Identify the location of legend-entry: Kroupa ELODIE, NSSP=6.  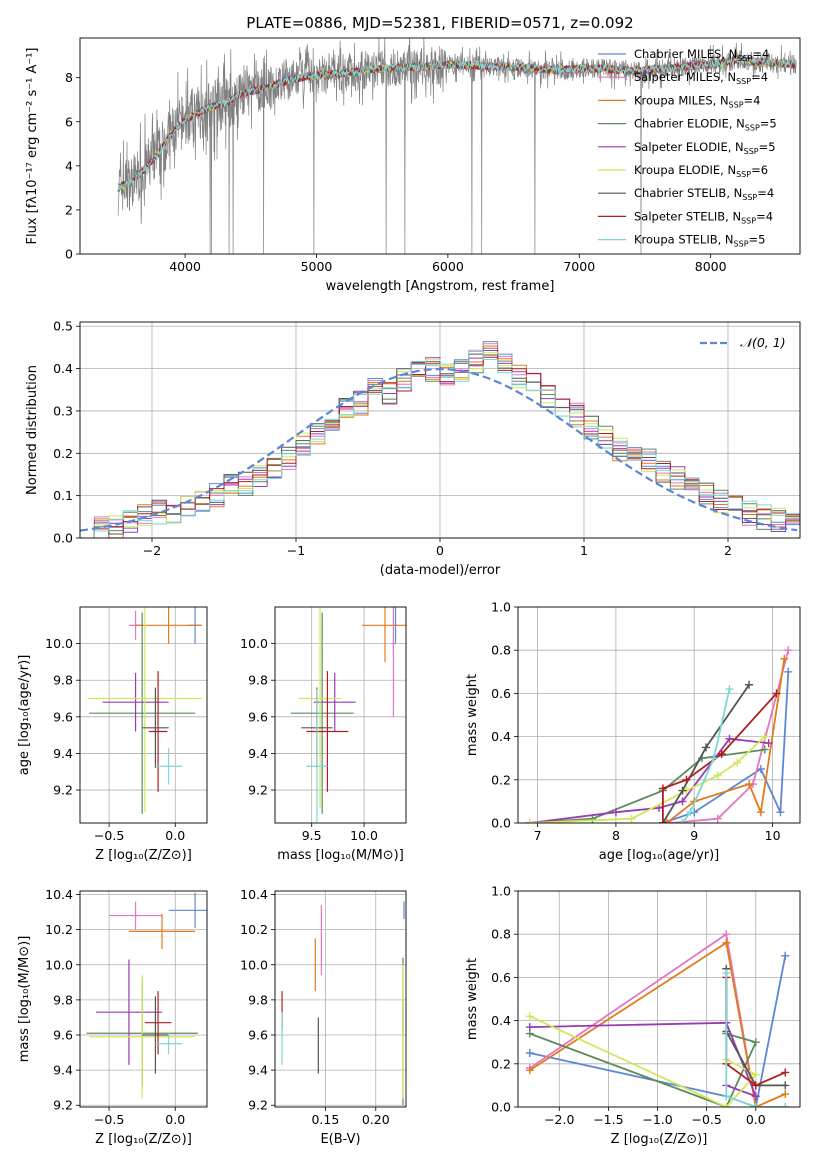
(701, 171).